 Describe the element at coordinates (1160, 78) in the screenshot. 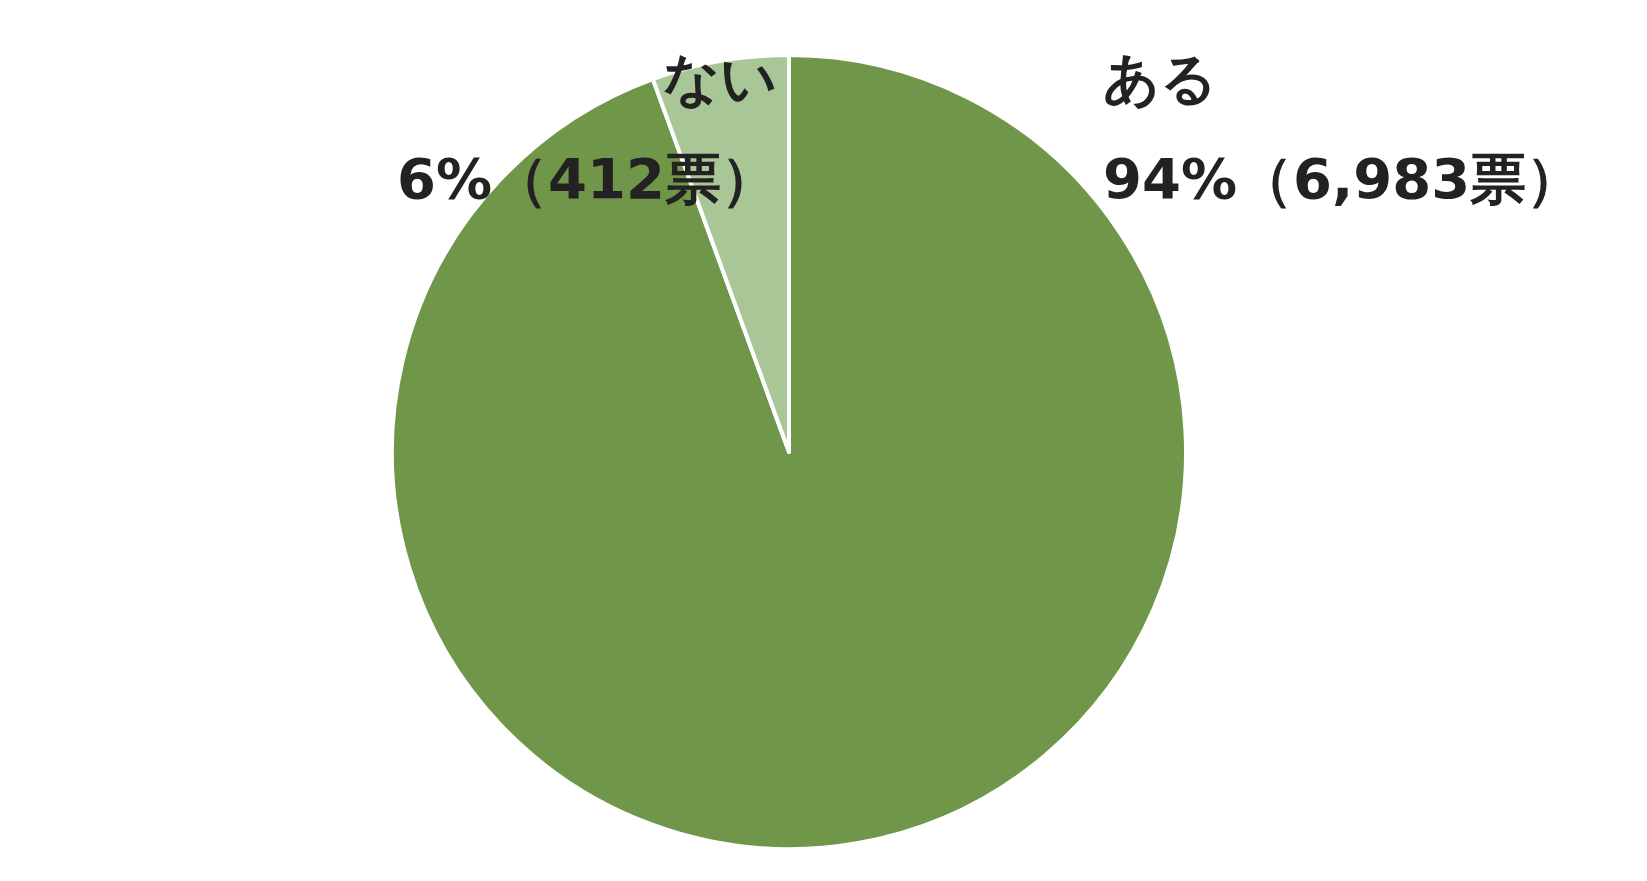

I see `slice-label: ある` at that location.